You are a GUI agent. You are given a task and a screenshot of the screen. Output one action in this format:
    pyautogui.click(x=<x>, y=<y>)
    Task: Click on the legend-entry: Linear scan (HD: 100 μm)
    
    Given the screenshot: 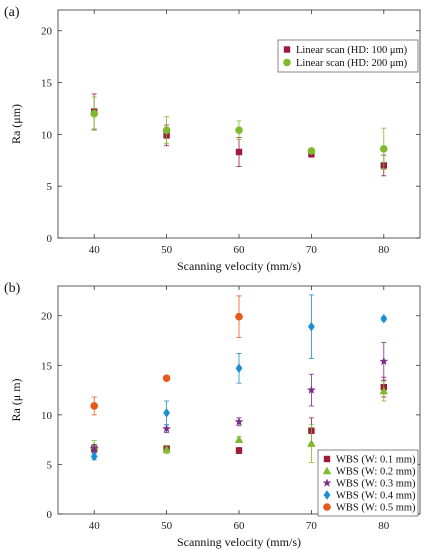 What is the action you would take?
    pyautogui.click(x=352, y=50)
    